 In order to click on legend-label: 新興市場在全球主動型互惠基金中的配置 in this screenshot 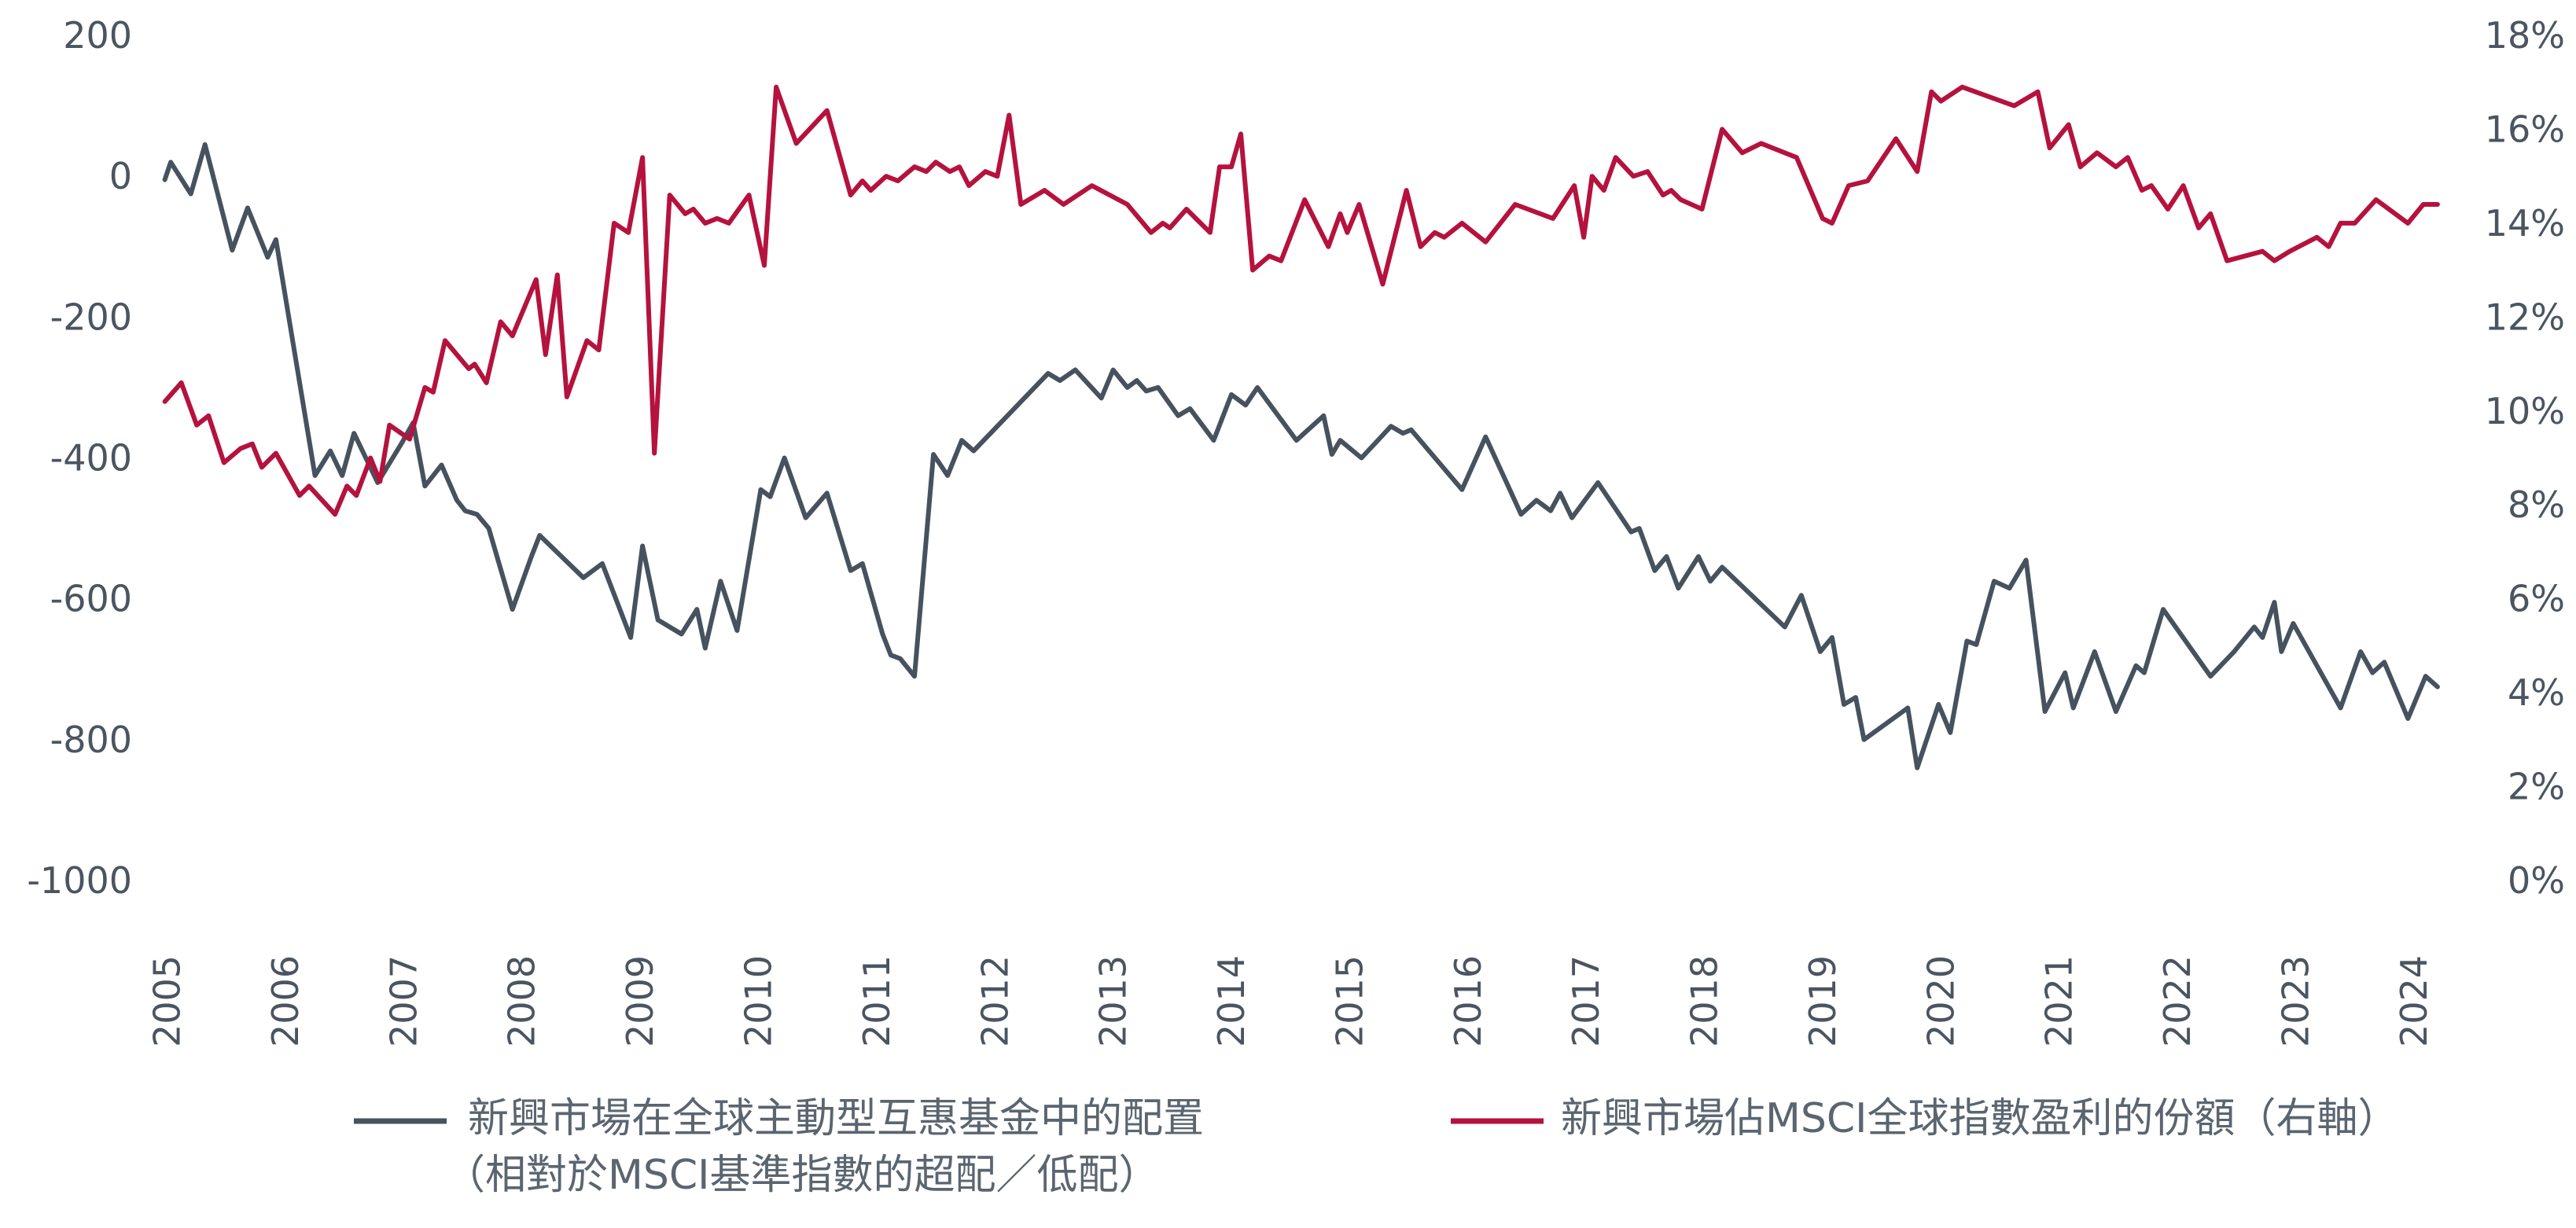, I will do `click(836, 1118)`.